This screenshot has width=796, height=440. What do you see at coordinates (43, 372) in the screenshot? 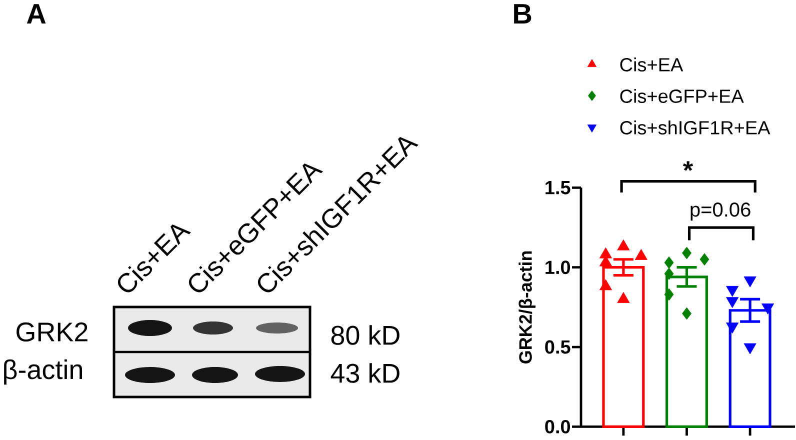
I see `text: β-actin` at bounding box center [43, 372].